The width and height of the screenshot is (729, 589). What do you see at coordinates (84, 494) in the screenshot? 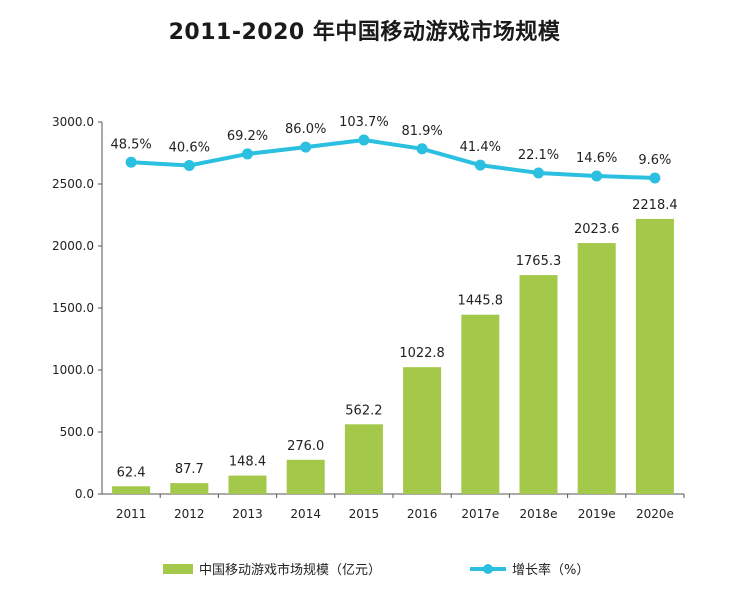
I see `y-tick-label: 0.0` at bounding box center [84, 494].